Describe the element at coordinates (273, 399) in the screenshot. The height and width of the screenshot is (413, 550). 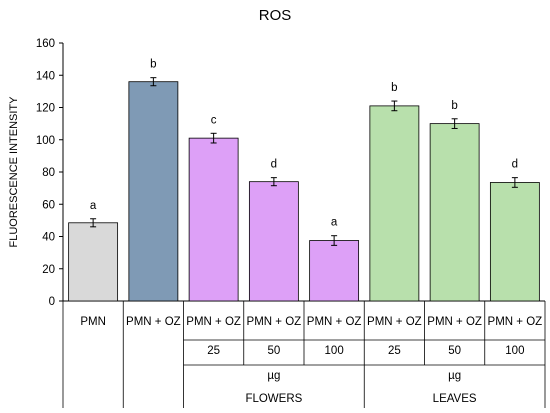
I see `group-label: FLOWERS` at that location.